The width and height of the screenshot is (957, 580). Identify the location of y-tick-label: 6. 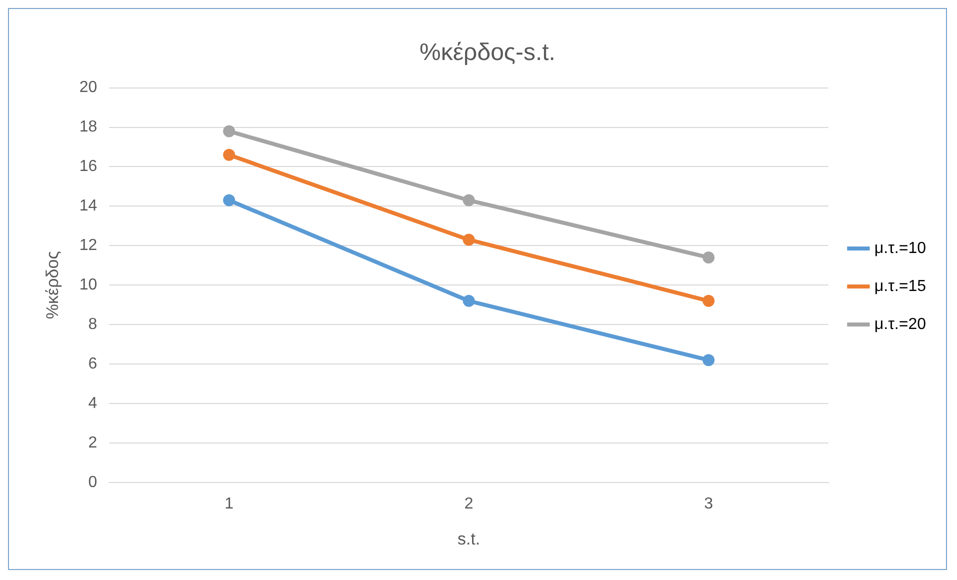
(93, 363).